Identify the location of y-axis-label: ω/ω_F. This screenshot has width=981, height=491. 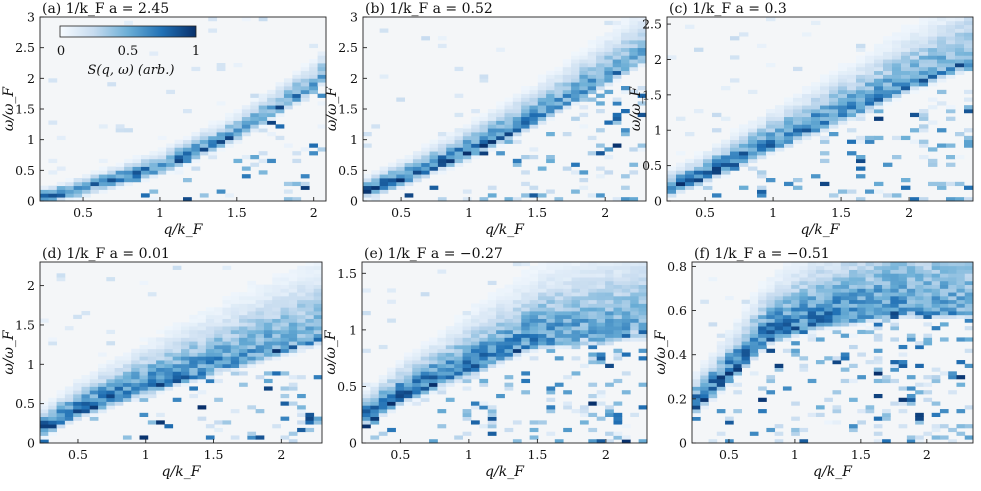
(636, 109).